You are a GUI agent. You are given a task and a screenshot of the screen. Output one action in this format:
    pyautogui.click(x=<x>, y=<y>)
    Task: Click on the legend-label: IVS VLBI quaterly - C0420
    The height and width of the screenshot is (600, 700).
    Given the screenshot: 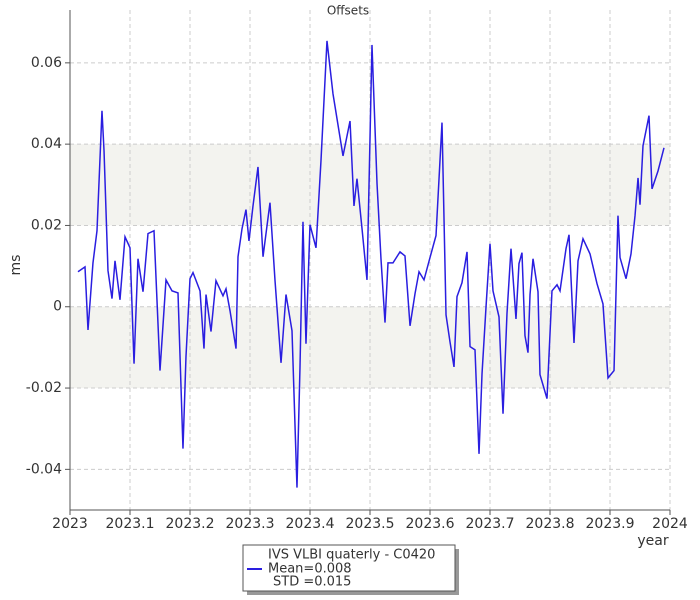 What is the action you would take?
    pyautogui.click(x=351, y=555)
    